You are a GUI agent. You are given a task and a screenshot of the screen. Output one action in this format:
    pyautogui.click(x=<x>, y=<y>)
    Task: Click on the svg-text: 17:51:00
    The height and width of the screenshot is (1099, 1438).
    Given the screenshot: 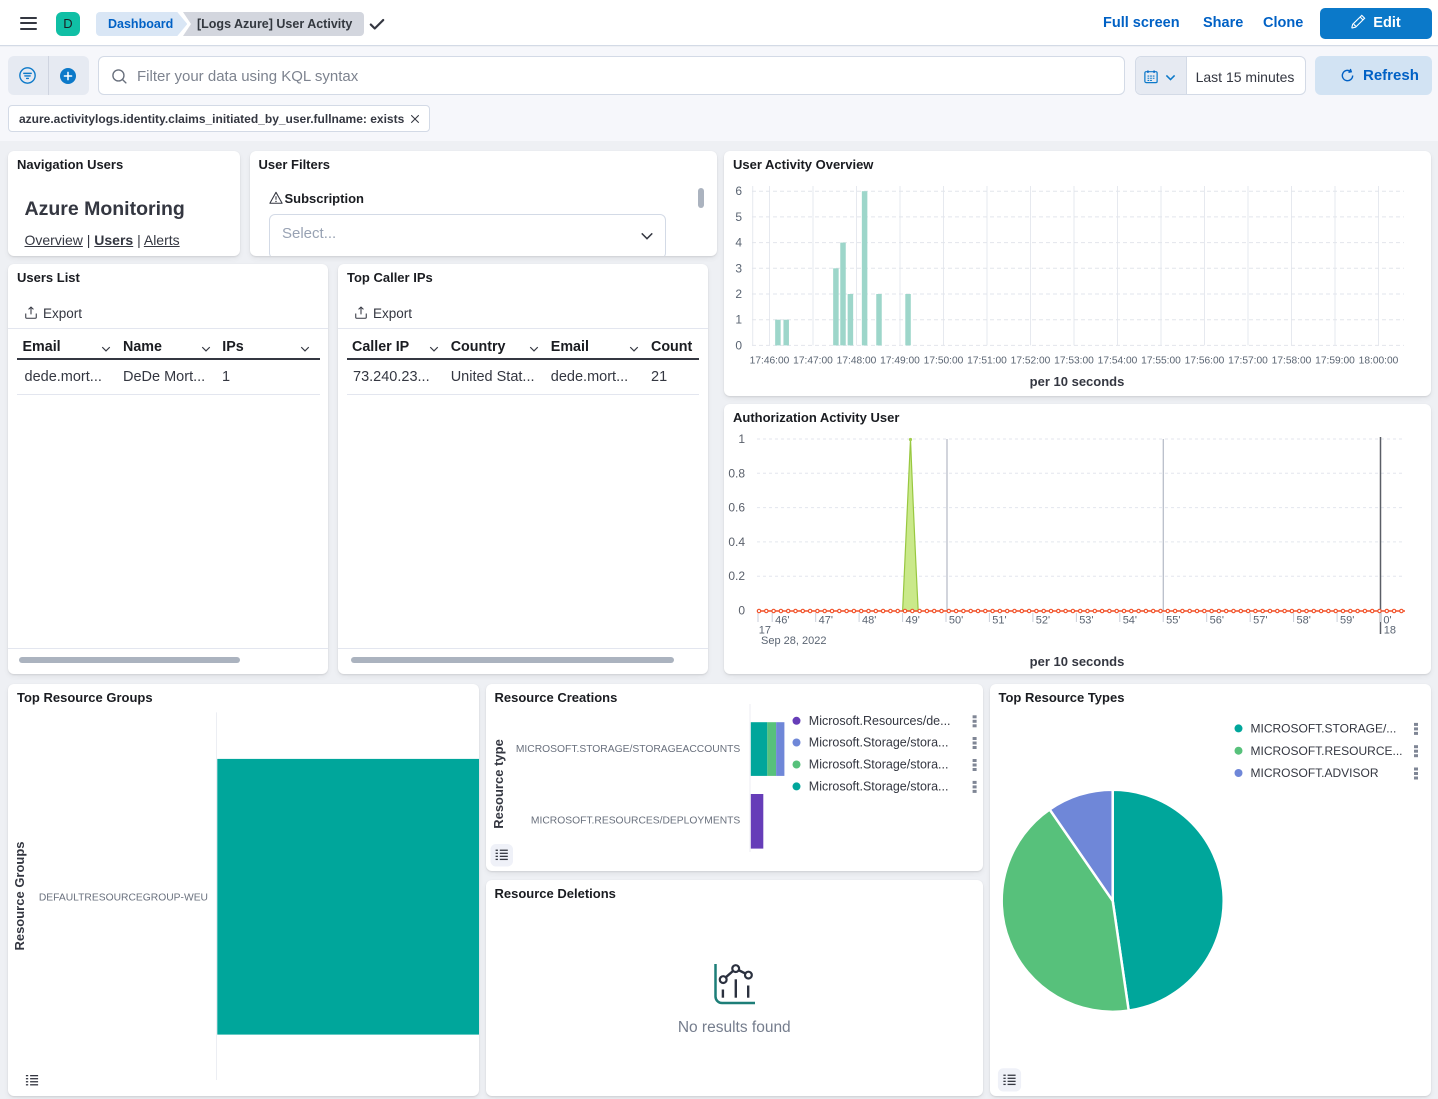 What is the action you would take?
    pyautogui.click(x=987, y=361)
    